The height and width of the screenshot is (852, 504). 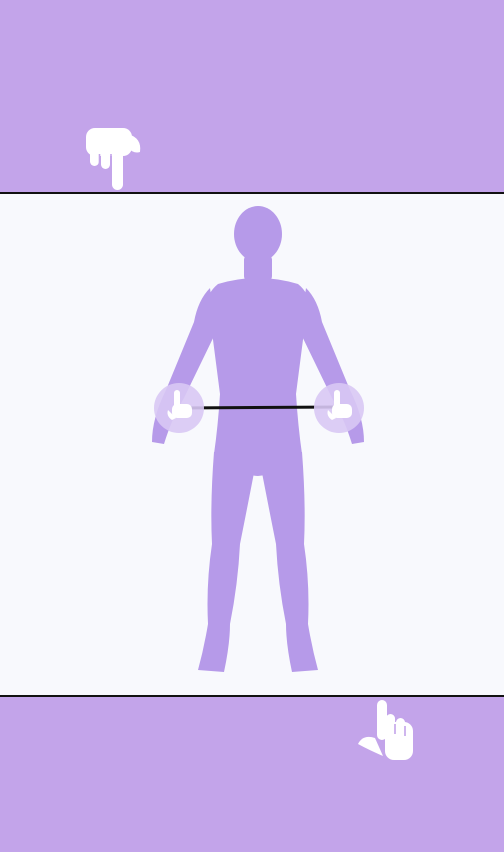 I want to click on right-measure-handle, so click(x=339, y=408).